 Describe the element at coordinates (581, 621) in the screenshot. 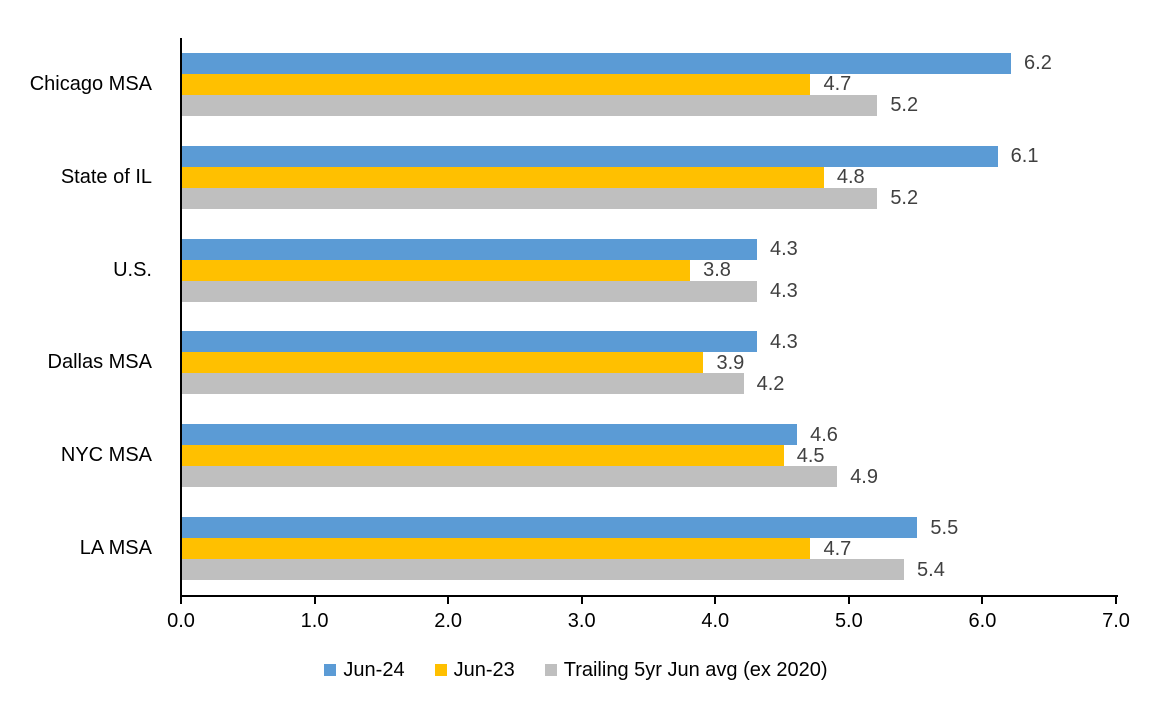

I see `x-tick-label: 3.0` at that location.